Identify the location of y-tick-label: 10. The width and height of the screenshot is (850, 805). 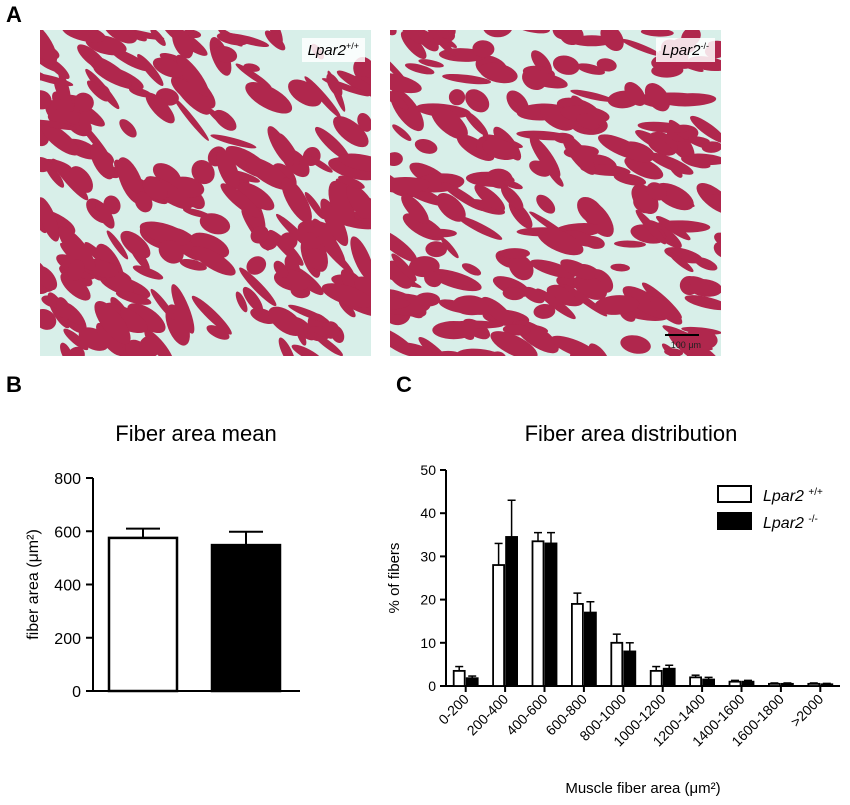
(428, 643).